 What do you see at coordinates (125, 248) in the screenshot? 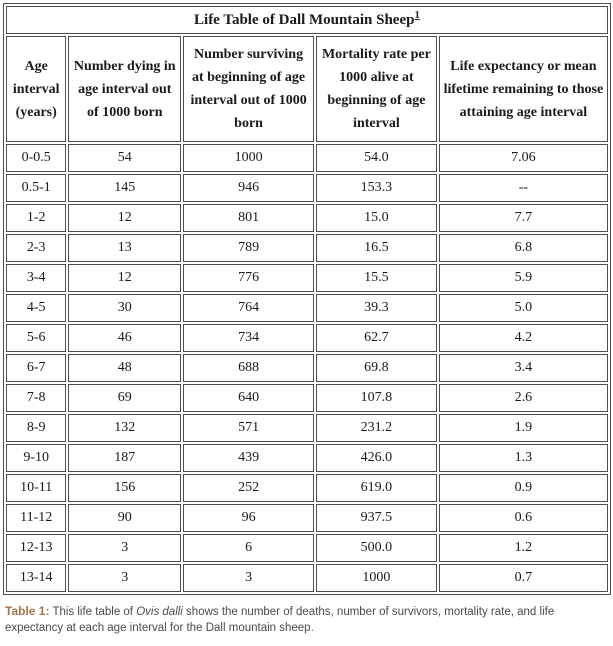
I see `table-cell: 13` at bounding box center [125, 248].